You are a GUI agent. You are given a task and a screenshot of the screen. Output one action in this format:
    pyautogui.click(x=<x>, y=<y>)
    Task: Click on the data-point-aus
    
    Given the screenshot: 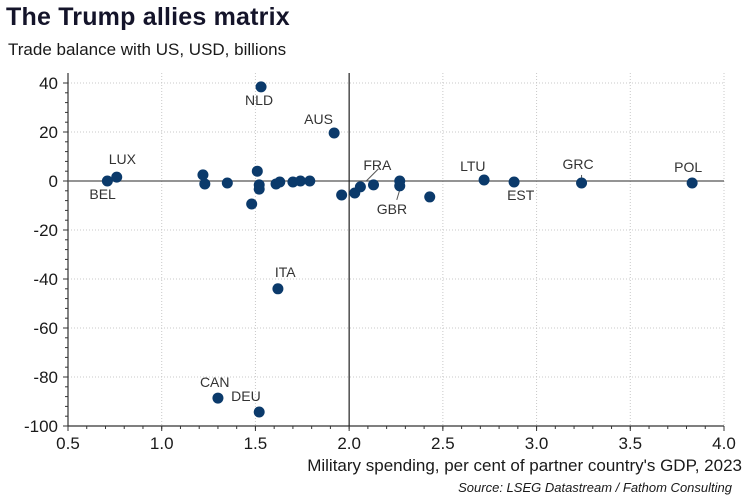 What is the action you would take?
    pyautogui.click(x=334, y=133)
    